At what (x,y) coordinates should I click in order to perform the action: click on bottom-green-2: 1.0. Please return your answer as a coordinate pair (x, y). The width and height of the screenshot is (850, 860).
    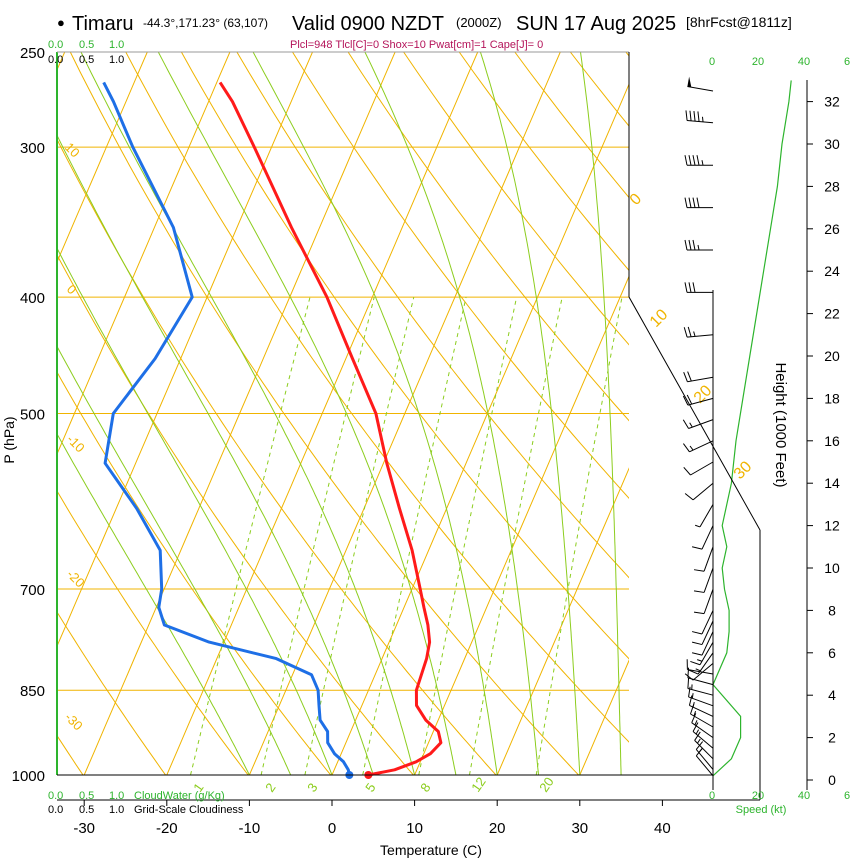
    Looking at the image, I should click on (116, 796).